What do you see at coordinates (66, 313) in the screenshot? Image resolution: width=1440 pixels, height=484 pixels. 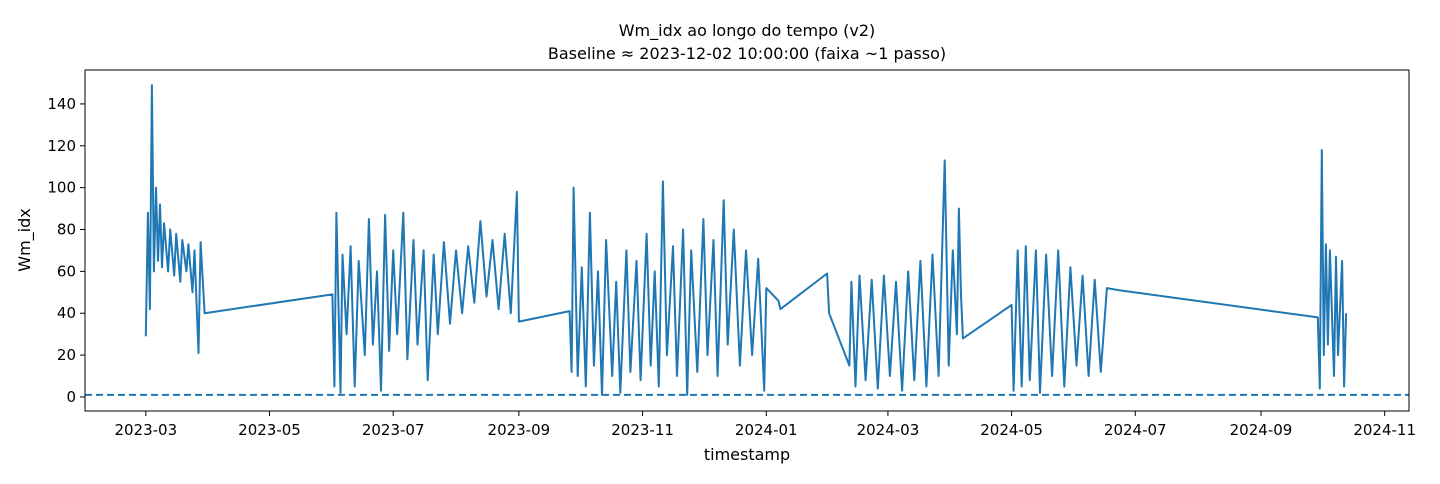 I see `y-tick-label: 40` at bounding box center [66, 313].